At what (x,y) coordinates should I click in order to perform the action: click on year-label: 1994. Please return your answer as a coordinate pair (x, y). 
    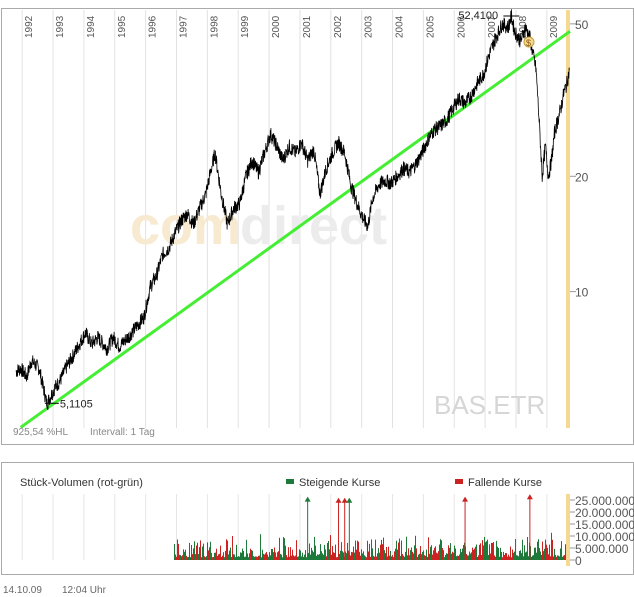
    Looking at the image, I should click on (91, 26).